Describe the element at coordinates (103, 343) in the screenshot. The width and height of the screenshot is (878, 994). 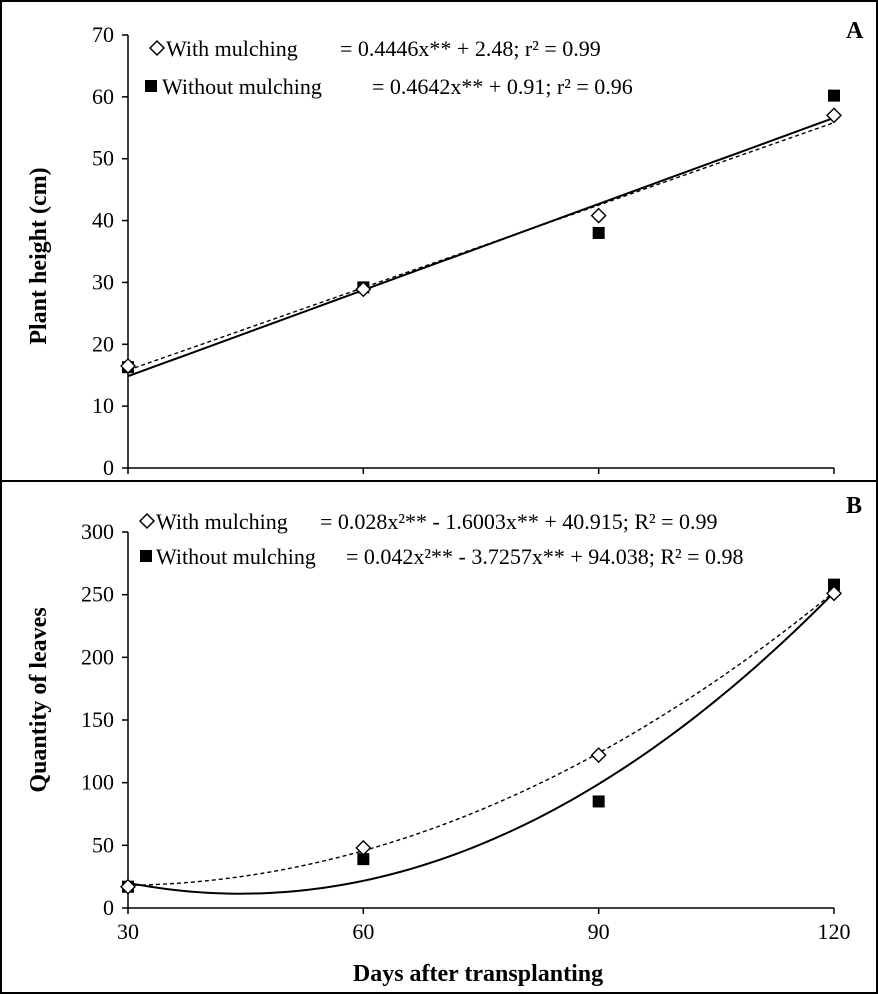
I see `panel-a-y-tick-label: 20` at that location.